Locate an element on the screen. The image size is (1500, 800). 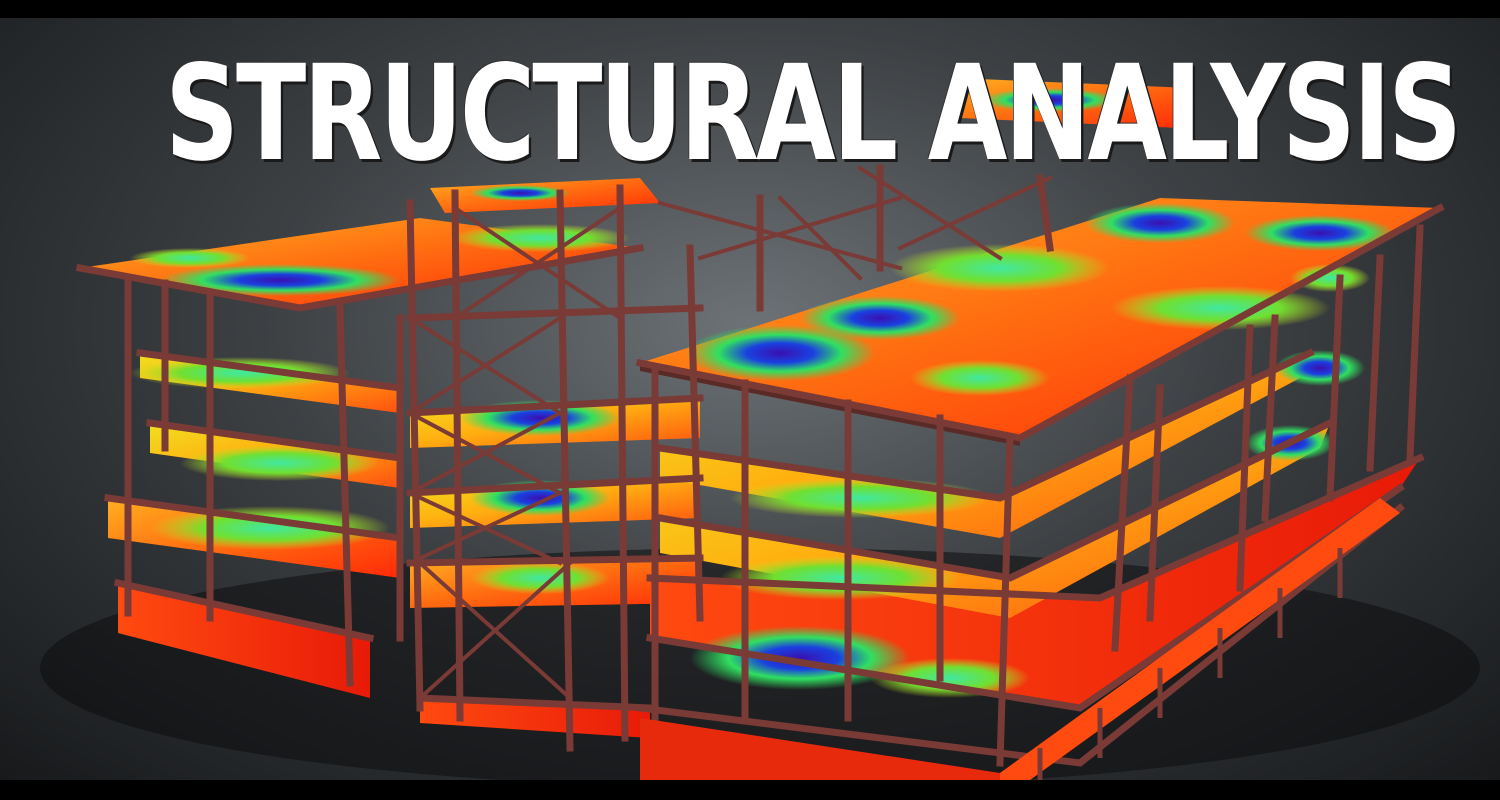
slab-left-ground is located at coordinates (244, 640).